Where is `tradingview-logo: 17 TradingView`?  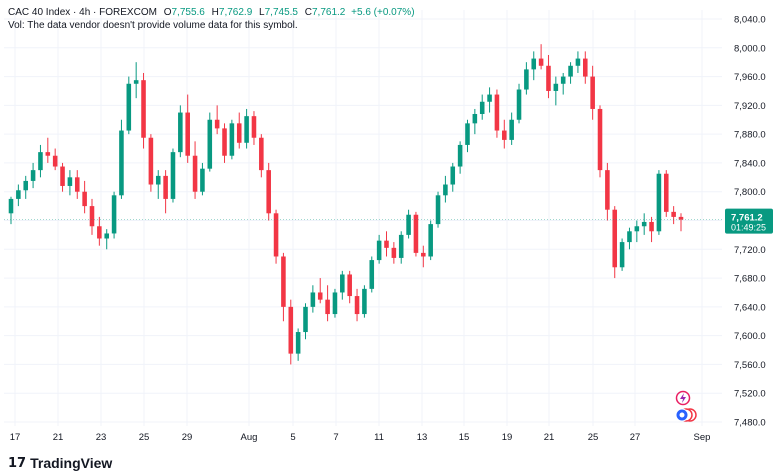
tradingview-logo: 17 TradingView is located at coordinates (60, 463).